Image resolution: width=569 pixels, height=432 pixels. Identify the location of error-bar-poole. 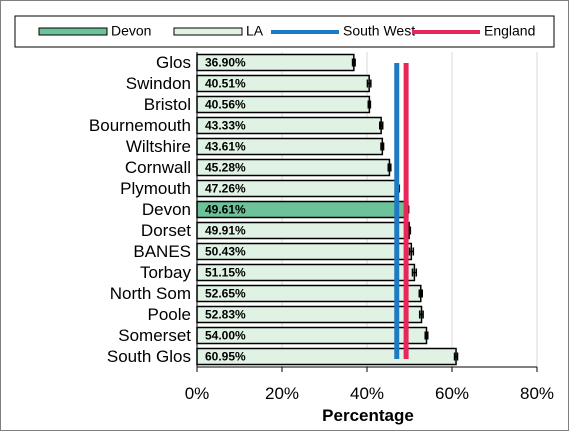
(421, 314).